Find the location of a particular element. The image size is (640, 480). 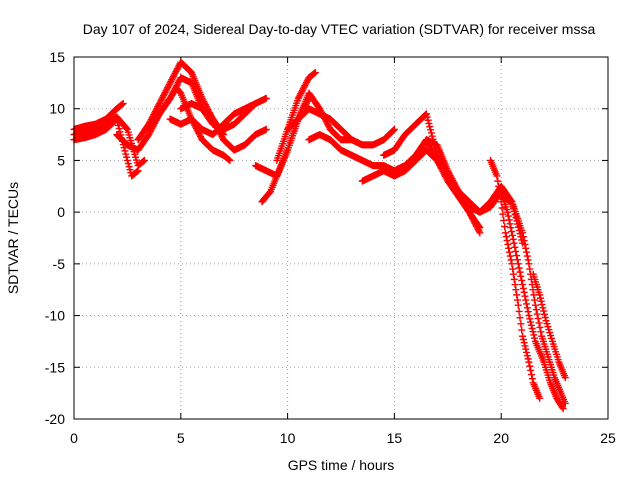

y-tick-label: -15 is located at coordinates (55, 367).